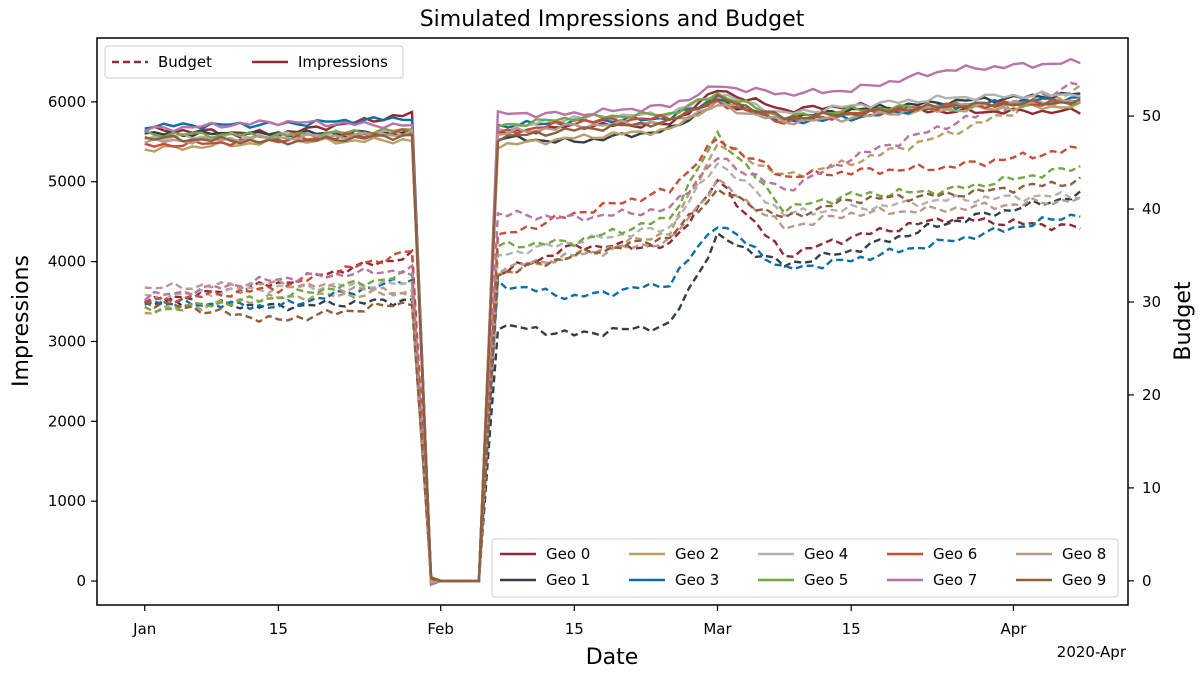 The image size is (1202, 677). What do you see at coordinates (568, 580) in the screenshot?
I see `geo-legend-label: Geo 1` at bounding box center [568, 580].